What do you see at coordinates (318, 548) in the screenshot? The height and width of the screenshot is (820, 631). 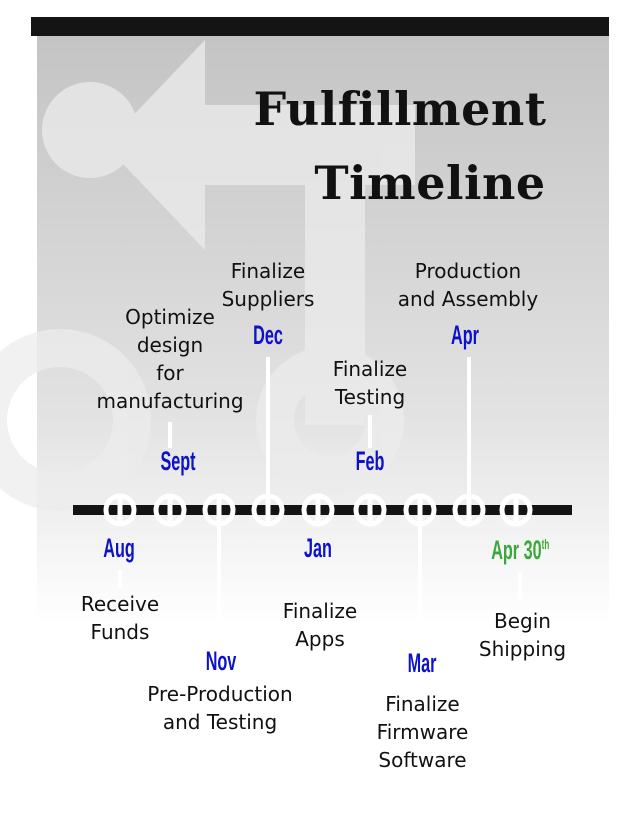 I see `milestone-jan-month: Jan` at bounding box center [318, 548].